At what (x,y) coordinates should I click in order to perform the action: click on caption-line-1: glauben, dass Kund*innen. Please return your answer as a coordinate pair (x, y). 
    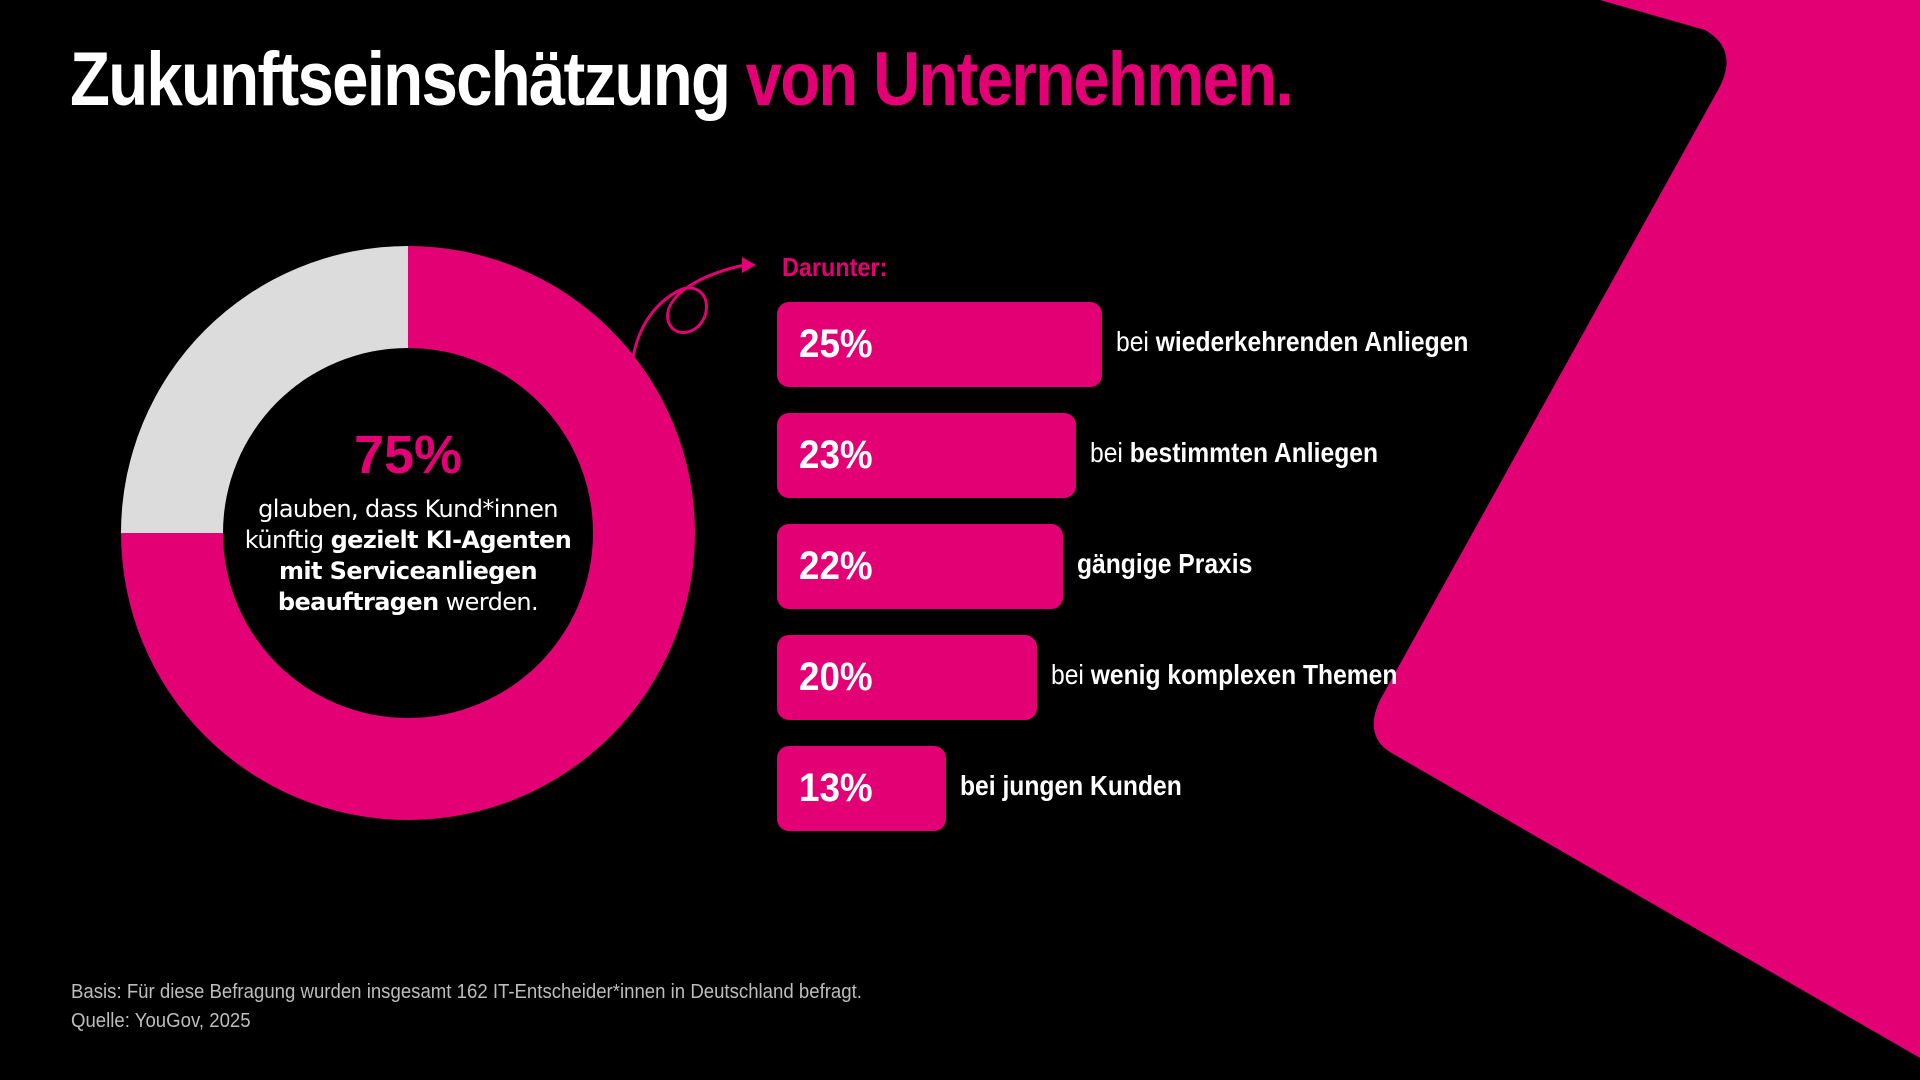
    Looking at the image, I should click on (408, 509).